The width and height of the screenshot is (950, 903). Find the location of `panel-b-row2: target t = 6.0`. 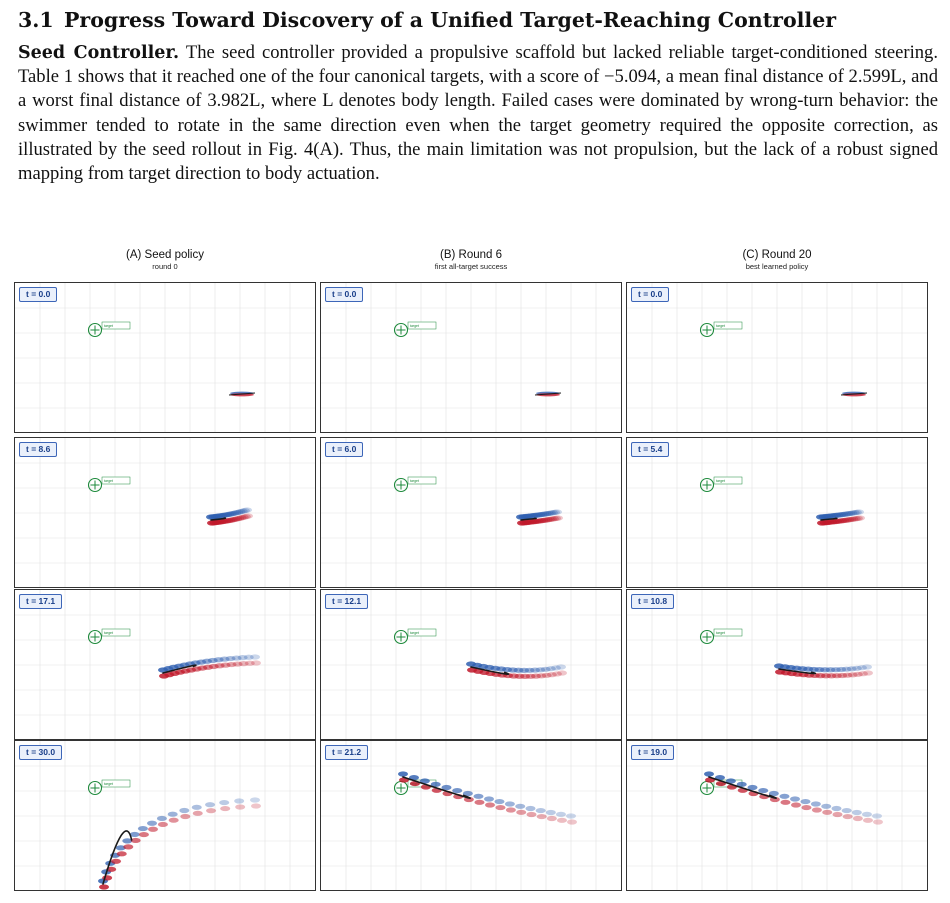

panel-b-row2: target t = 6.0 is located at coordinates (471, 512).